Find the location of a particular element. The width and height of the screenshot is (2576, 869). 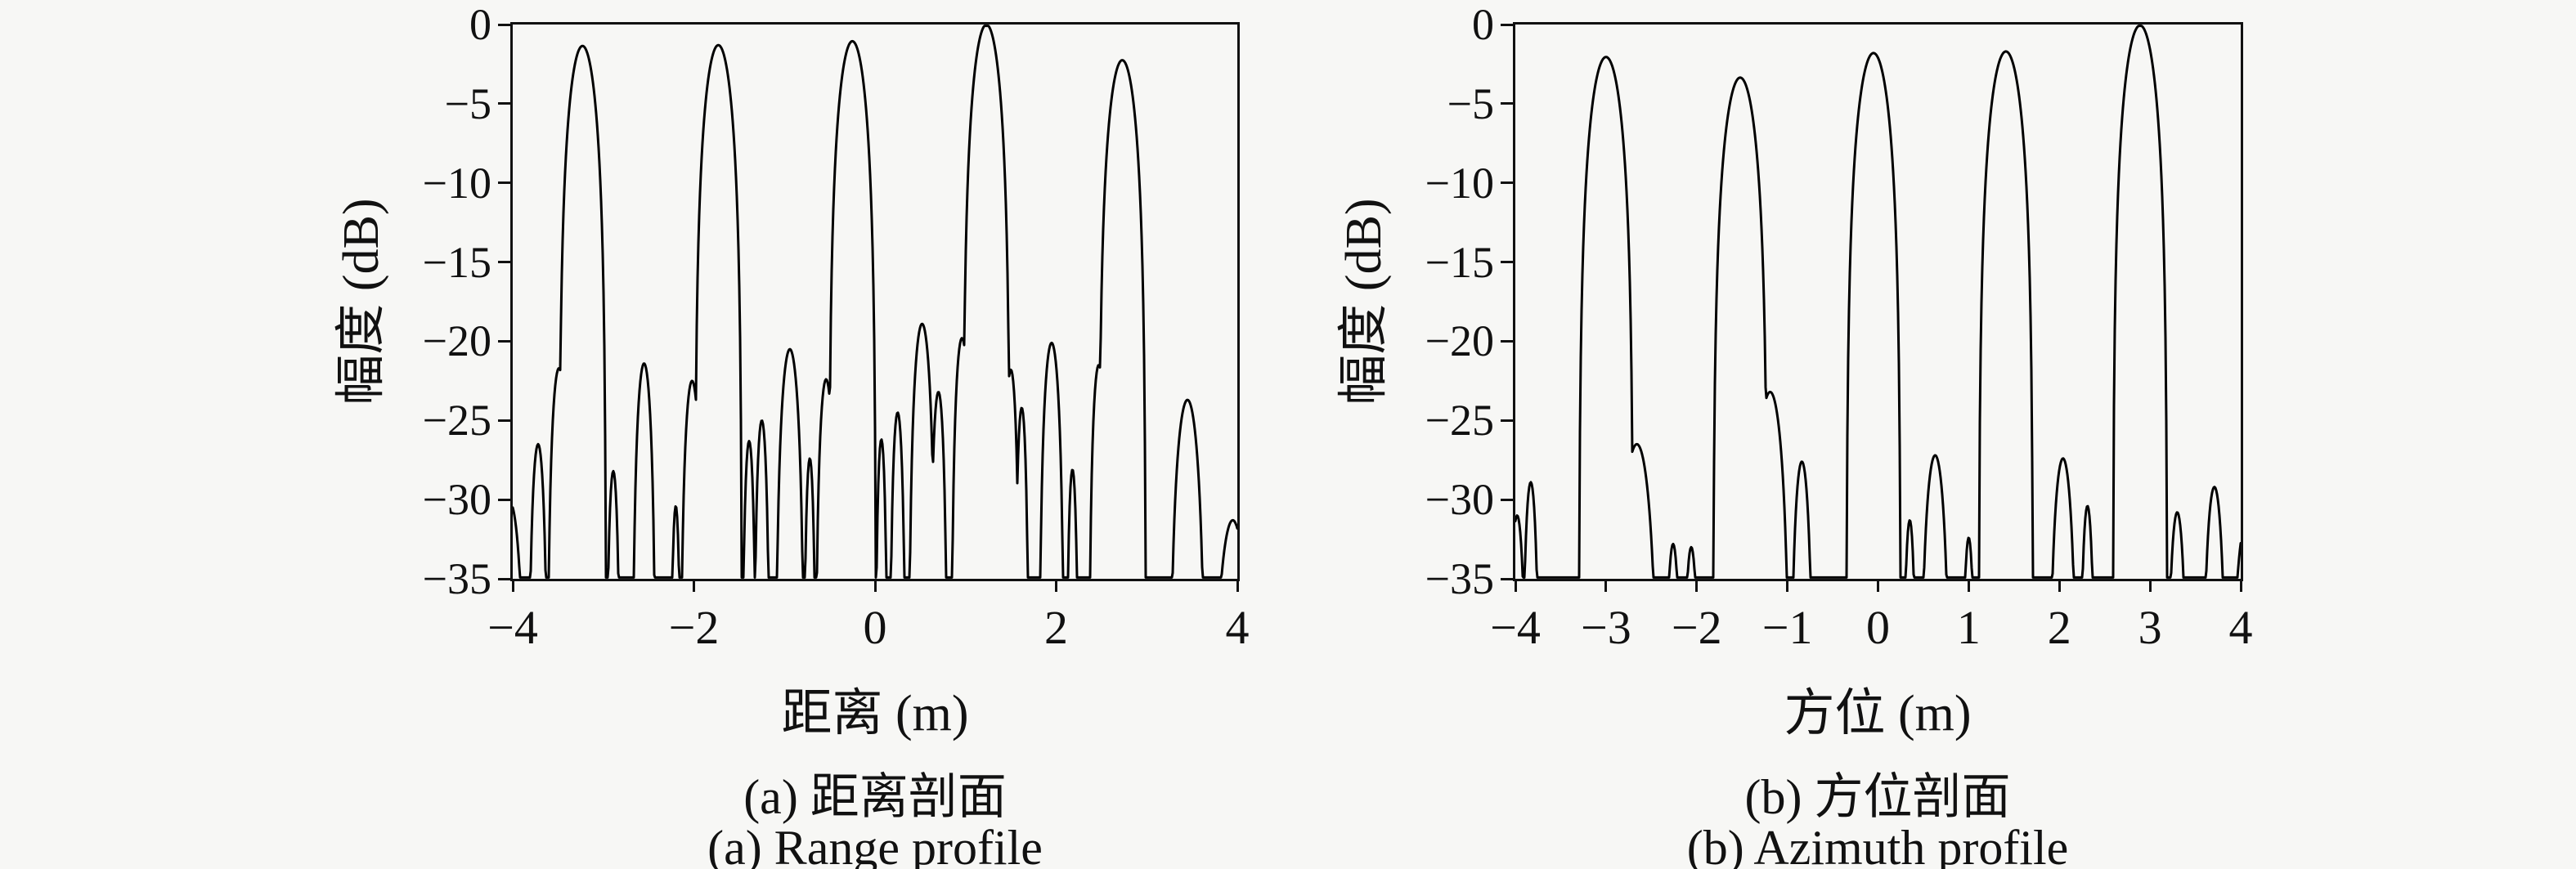

x-axis-label: 方位 (m) is located at coordinates (1878, 713).